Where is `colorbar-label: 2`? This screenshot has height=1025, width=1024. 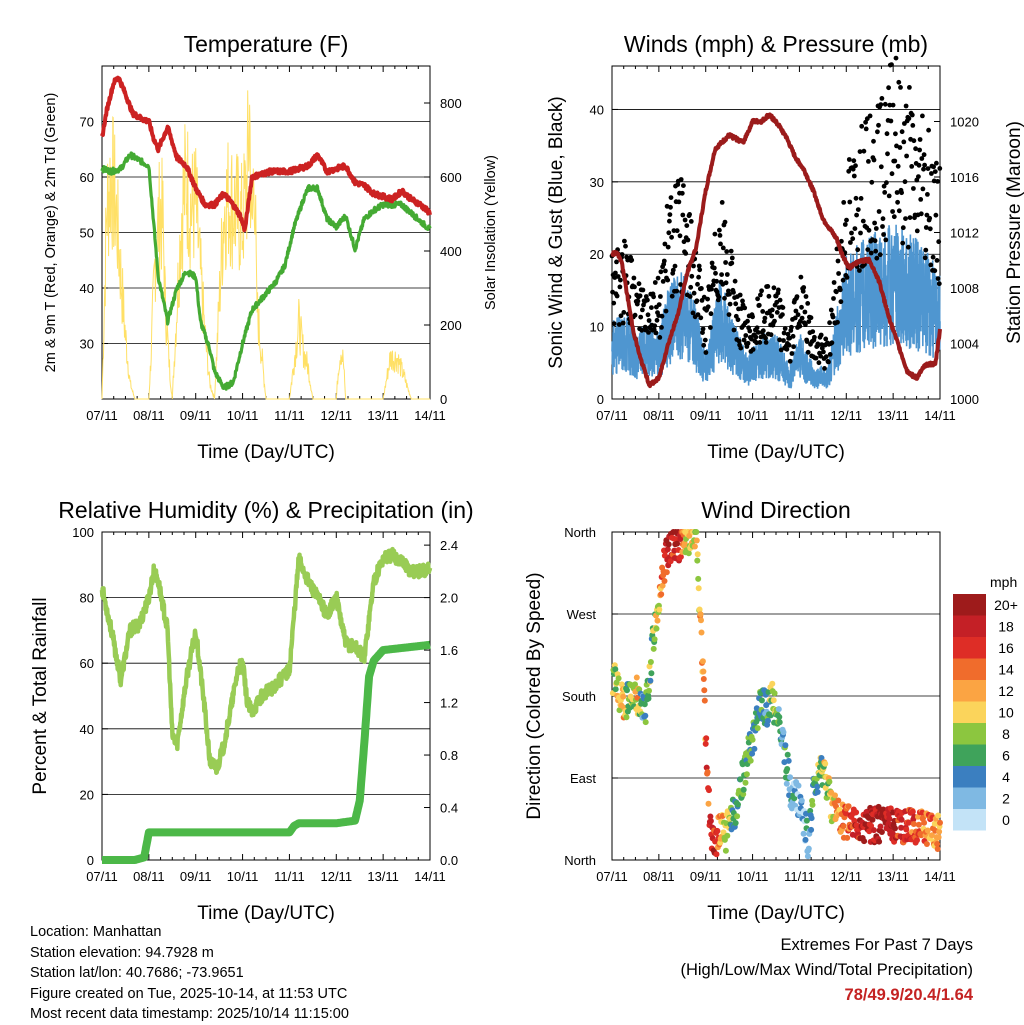 colorbar-label: 2 is located at coordinates (1006, 799).